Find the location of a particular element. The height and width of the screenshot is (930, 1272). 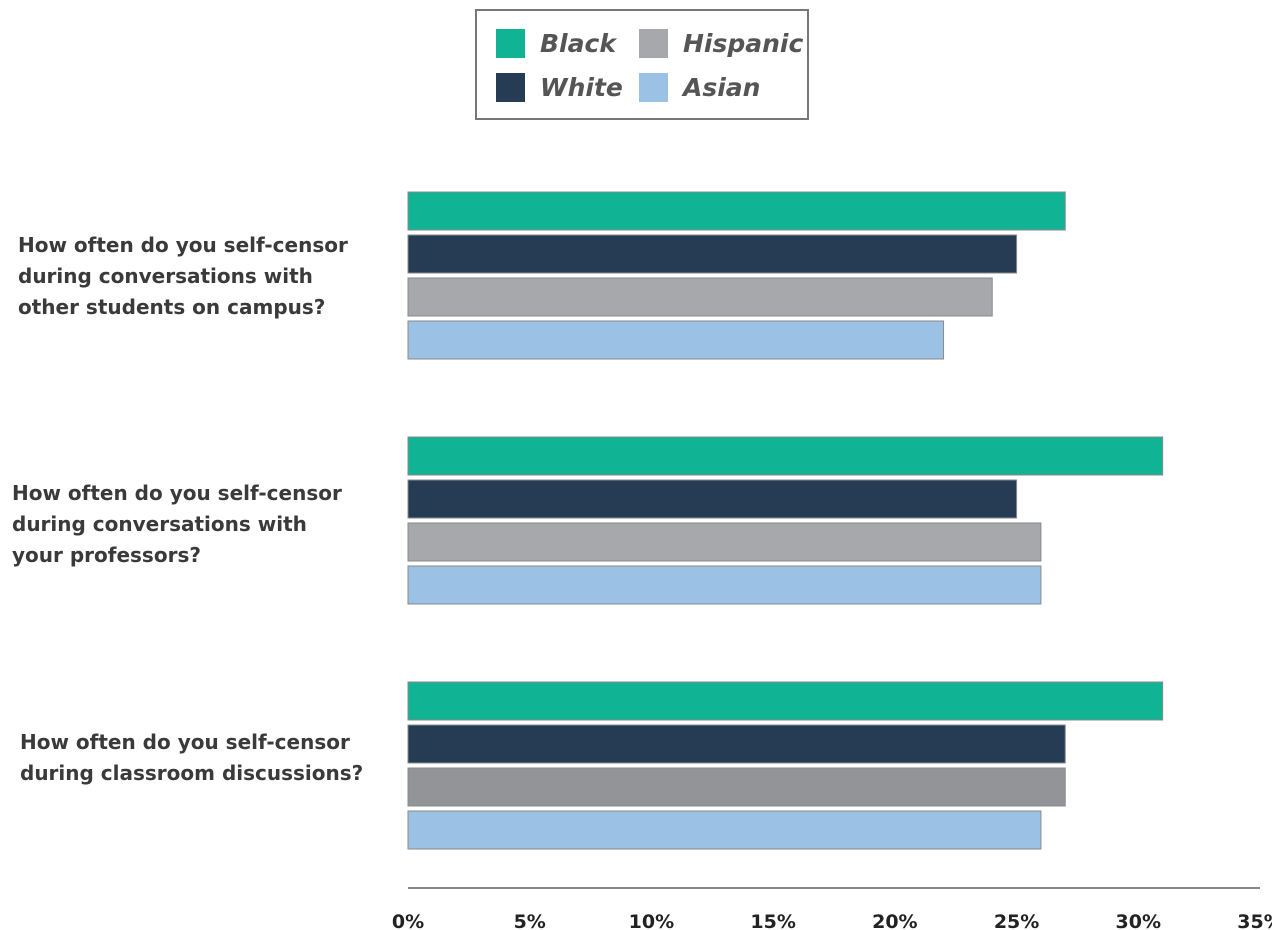

bar-students-white is located at coordinates (712, 254).